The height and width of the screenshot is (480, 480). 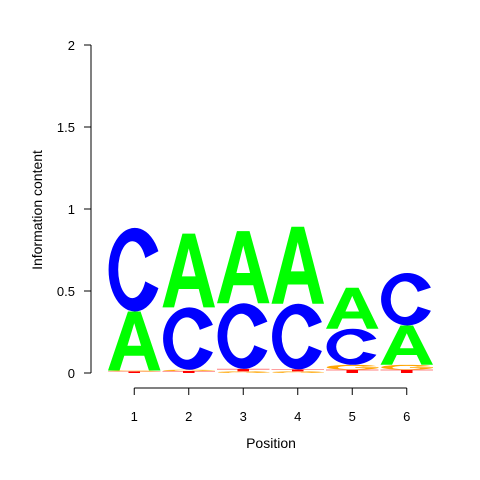 I want to click on logo-letter-T-pos5, so click(x=352, y=371).